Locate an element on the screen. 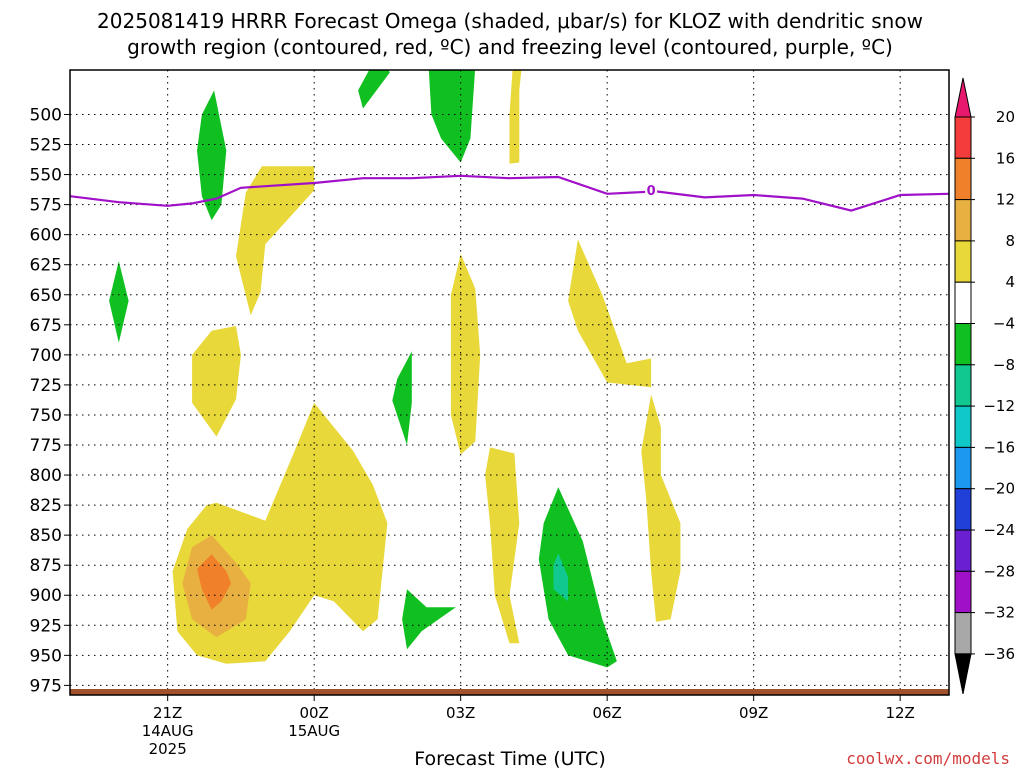 This screenshot has width=1024, height=768. y-tick-label: 775 is located at coordinates (46, 446).